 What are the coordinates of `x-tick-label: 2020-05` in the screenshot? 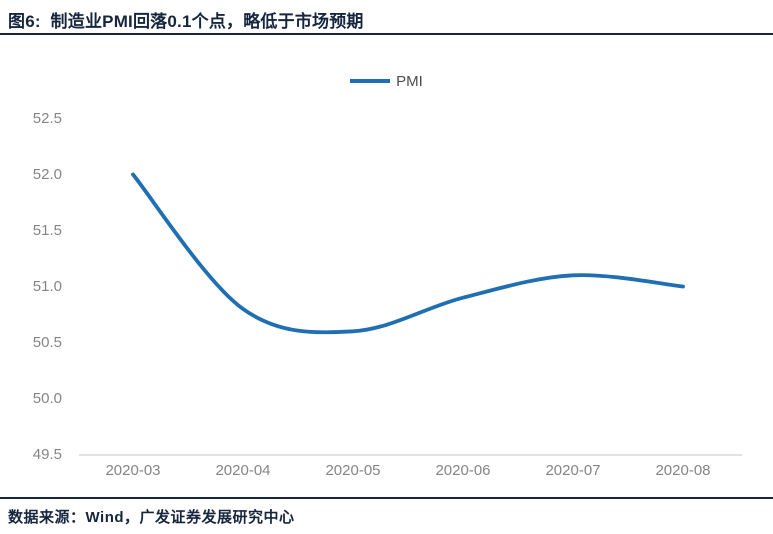 It's located at (353, 470).